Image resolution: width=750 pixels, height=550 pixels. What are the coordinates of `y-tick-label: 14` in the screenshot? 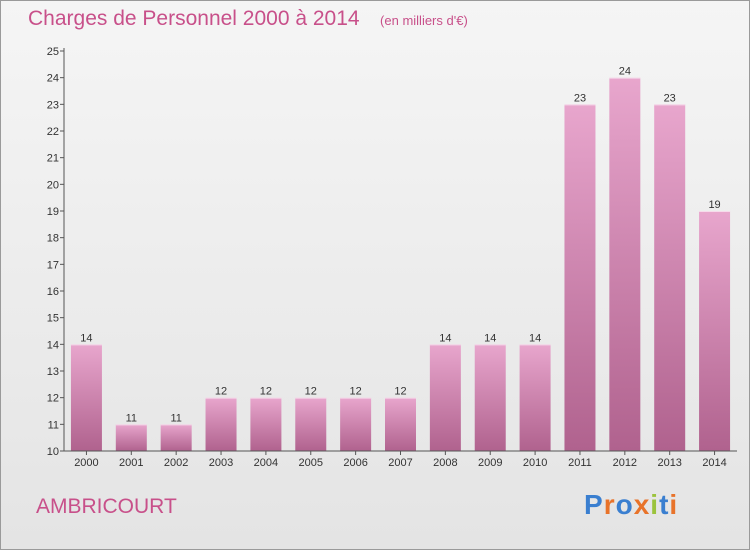 It's located at (53, 345).